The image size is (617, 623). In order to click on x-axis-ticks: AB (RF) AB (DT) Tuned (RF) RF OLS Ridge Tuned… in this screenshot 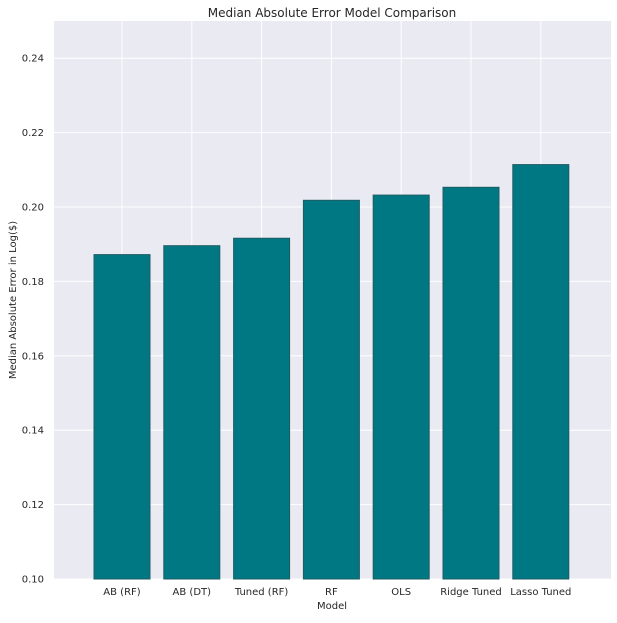, I will do `click(337, 592)`.